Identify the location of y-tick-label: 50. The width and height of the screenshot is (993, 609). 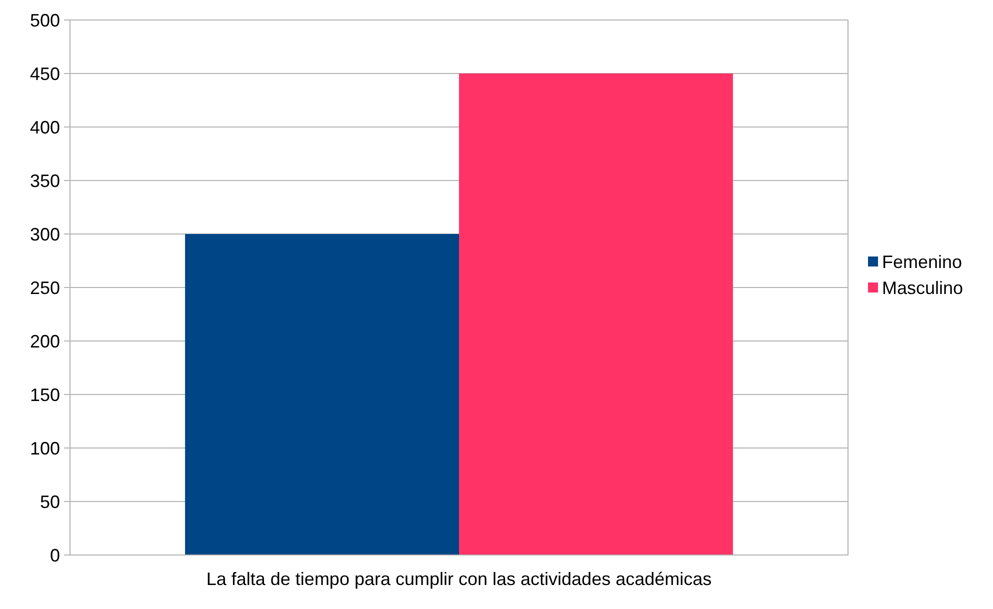
(50, 502).